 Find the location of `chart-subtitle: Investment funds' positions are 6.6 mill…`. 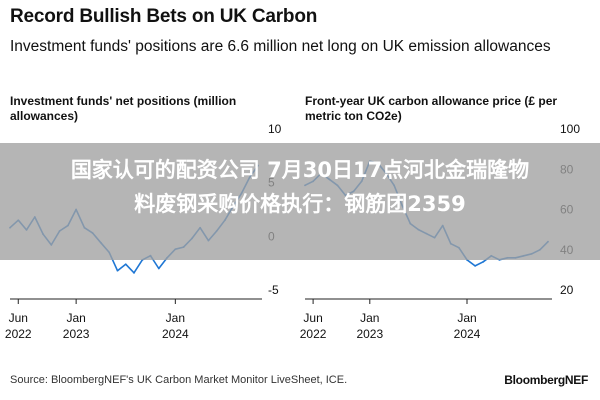

chart-subtitle: Investment funds' positions are 6.6 mill… is located at coordinates (280, 46).